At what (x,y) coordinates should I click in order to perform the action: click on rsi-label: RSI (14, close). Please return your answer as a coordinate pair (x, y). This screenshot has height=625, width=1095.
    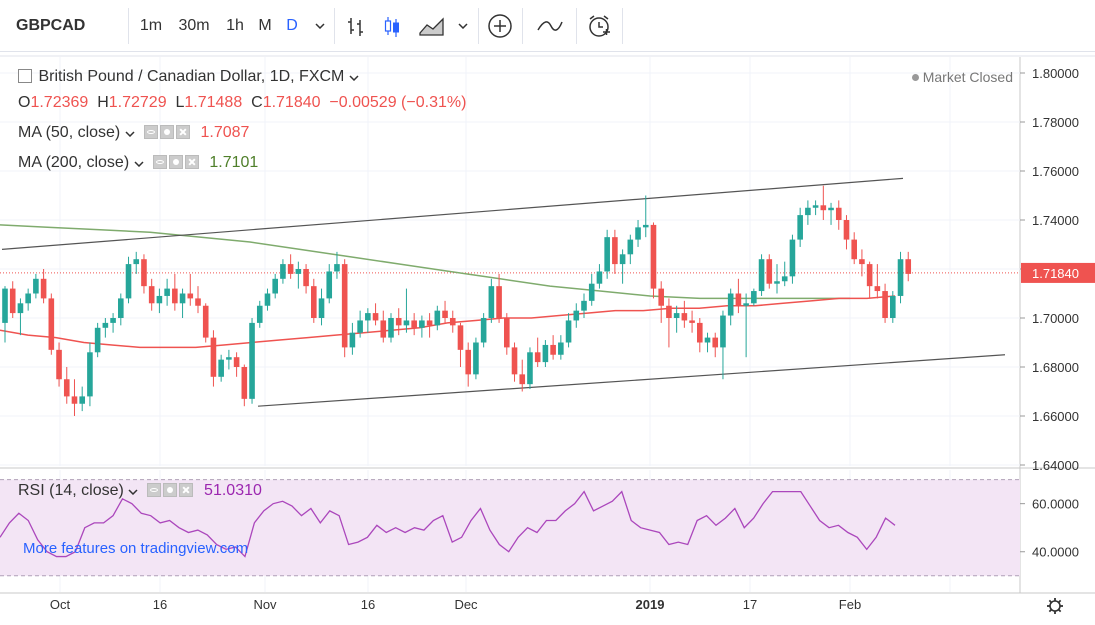
    Looking at the image, I should click on (71, 490).